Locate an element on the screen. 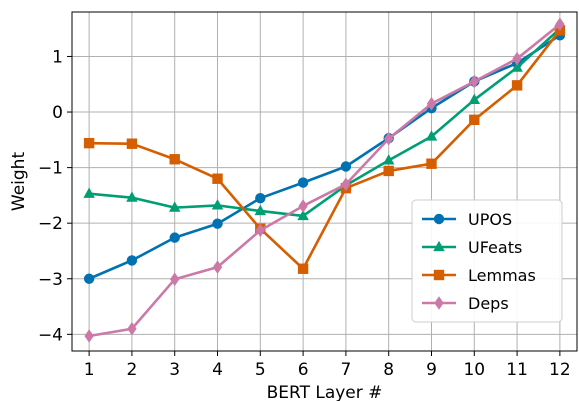 This screenshot has height=401, width=579. x-tick-label: 11 is located at coordinates (517, 370).